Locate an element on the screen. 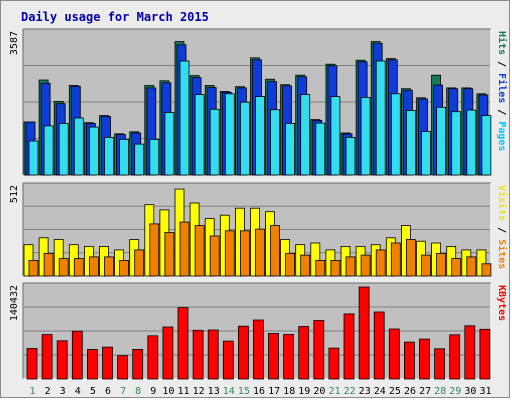 This screenshot has width=512, height=401. x-tick-label: 17 is located at coordinates (274, 391).